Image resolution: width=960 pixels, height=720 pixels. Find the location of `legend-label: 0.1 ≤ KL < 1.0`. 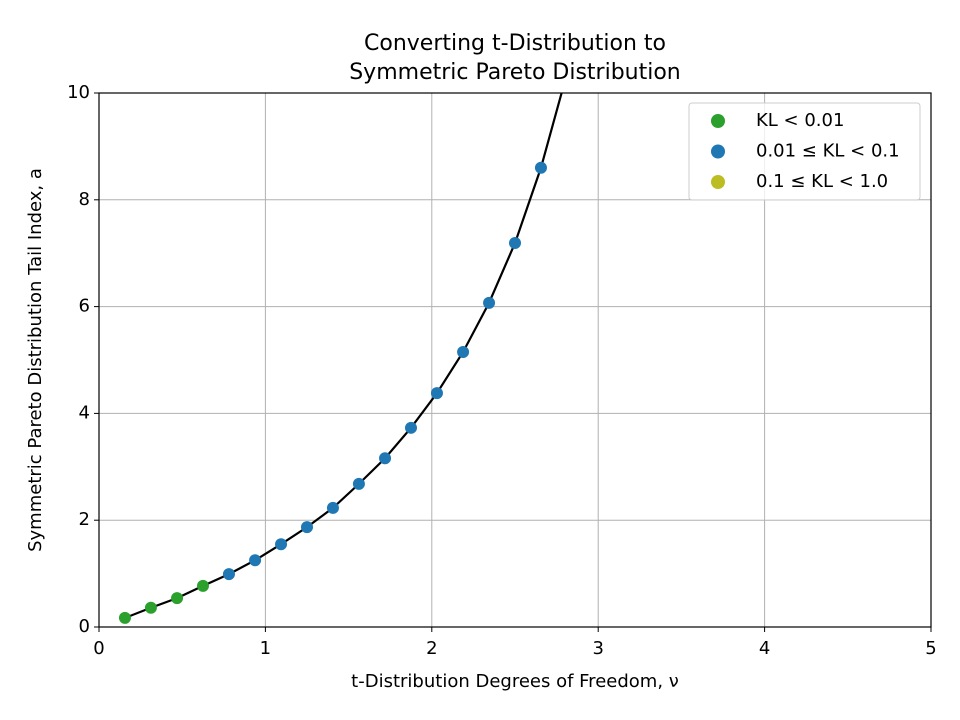

legend-label: 0.1 ≤ KL < 1.0 is located at coordinates (822, 181).